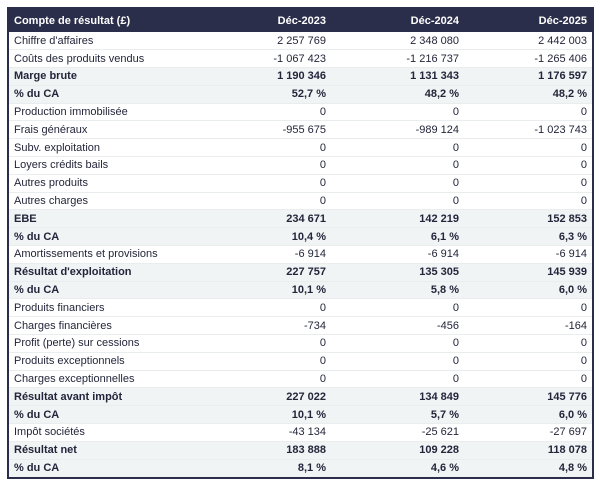  I want to click on row-label: Résultat d'exploitation, so click(114, 272).